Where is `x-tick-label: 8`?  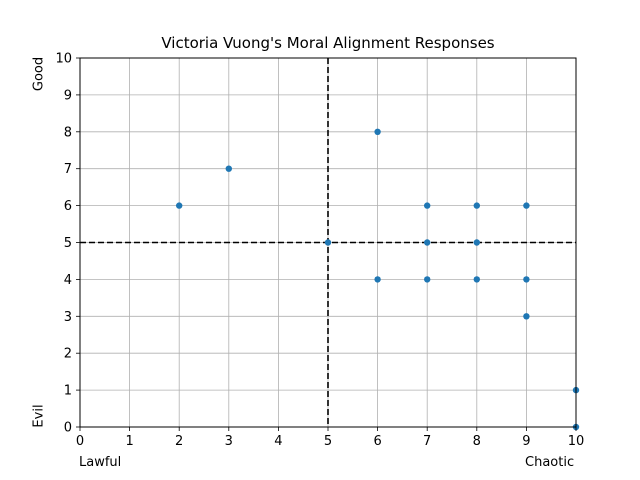
x-tick-label: 8 is located at coordinates (477, 441).